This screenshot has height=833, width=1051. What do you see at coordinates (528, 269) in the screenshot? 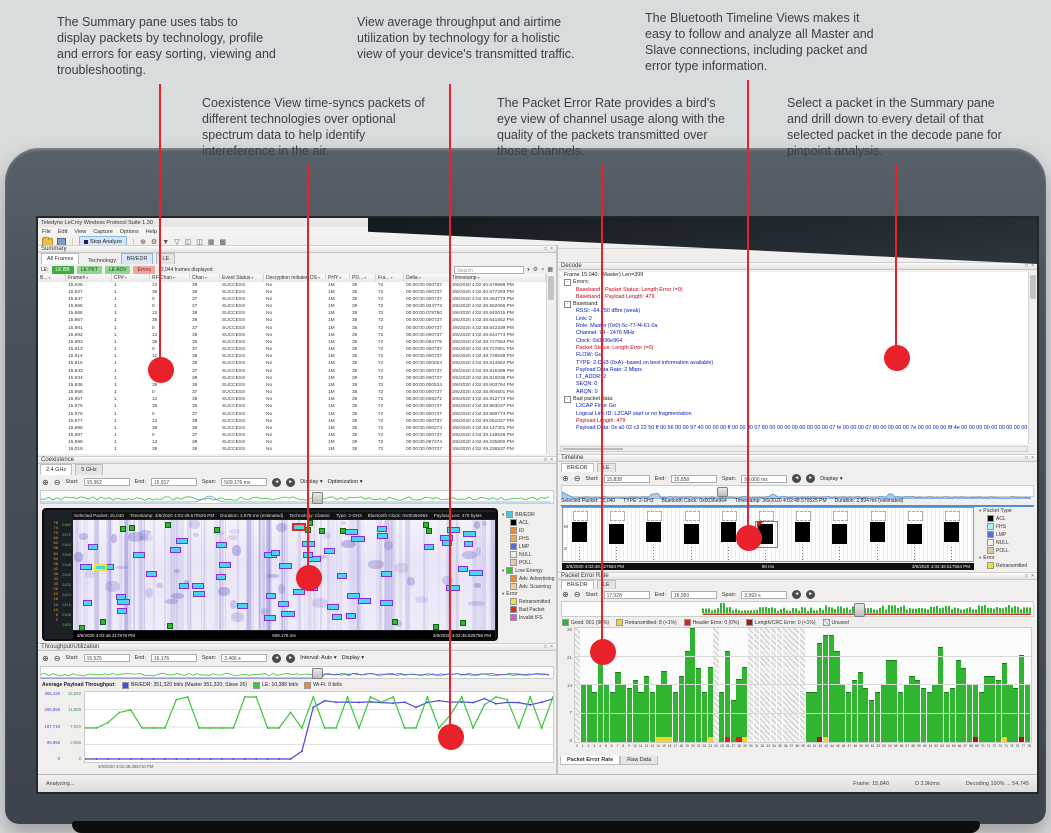
I see `search-dropdown-icon: ▾` at bounding box center [528, 269].